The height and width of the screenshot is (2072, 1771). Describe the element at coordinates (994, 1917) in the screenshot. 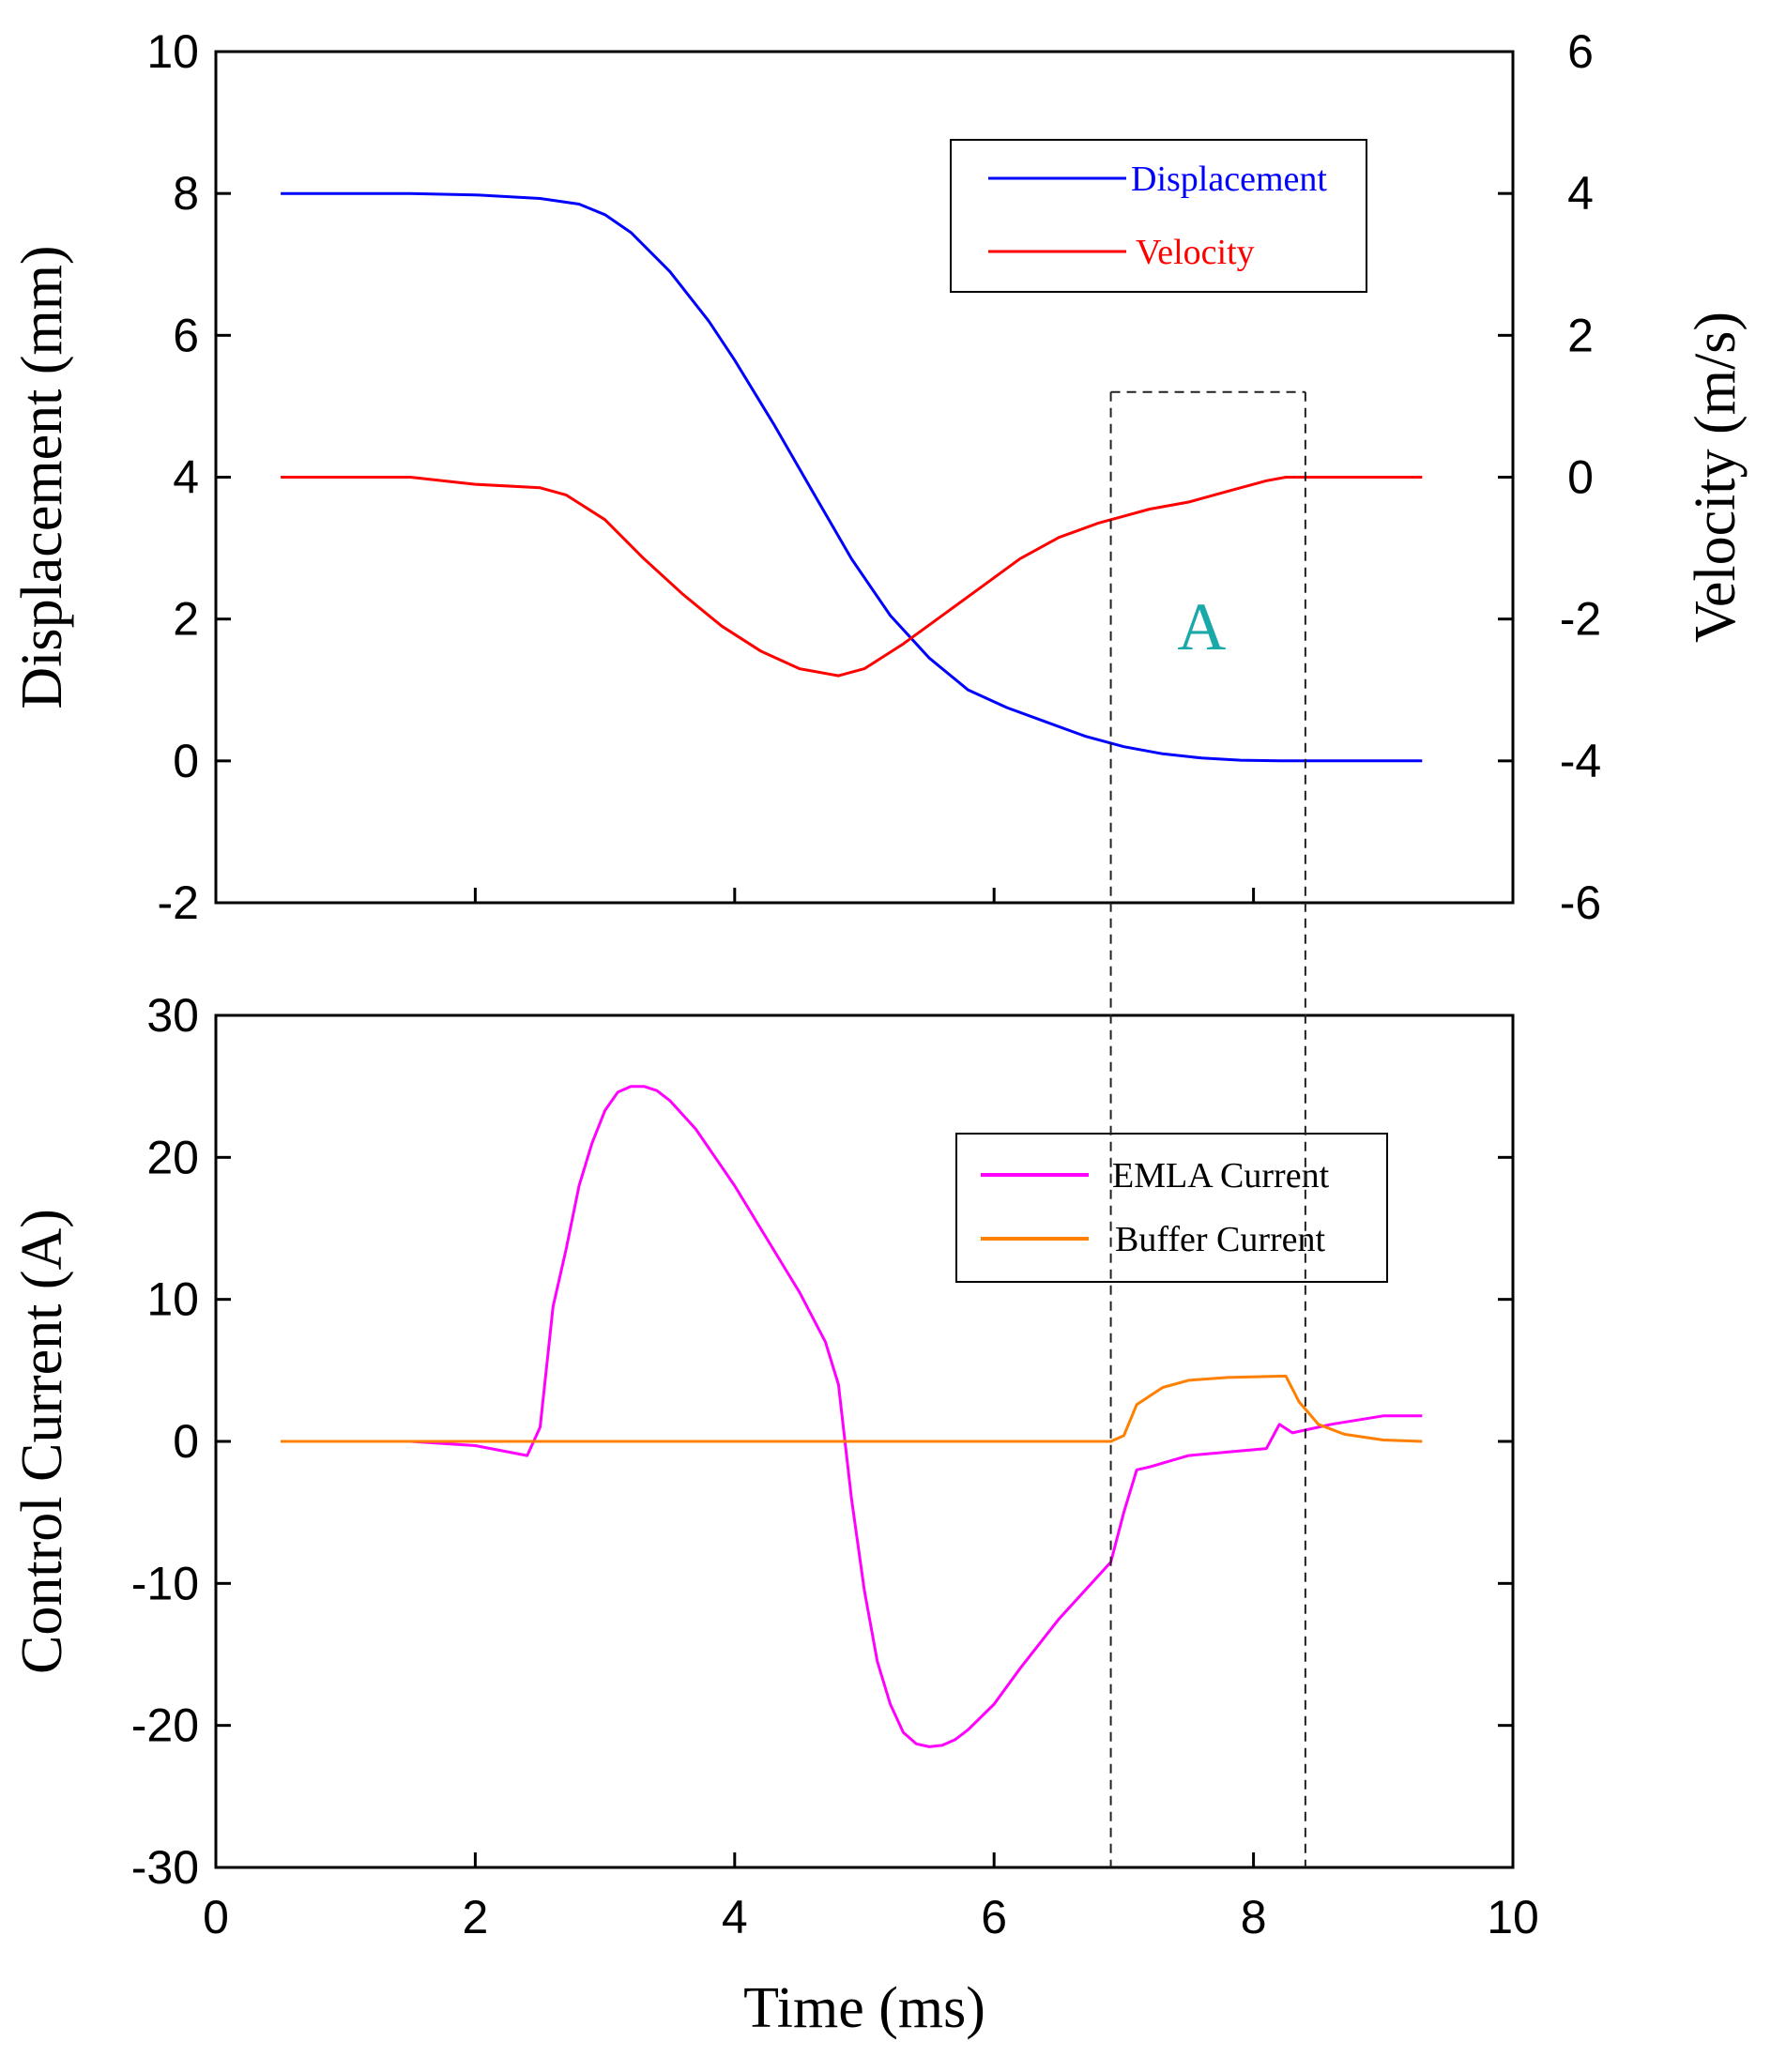

I see `x-tick-label: 6` at that location.